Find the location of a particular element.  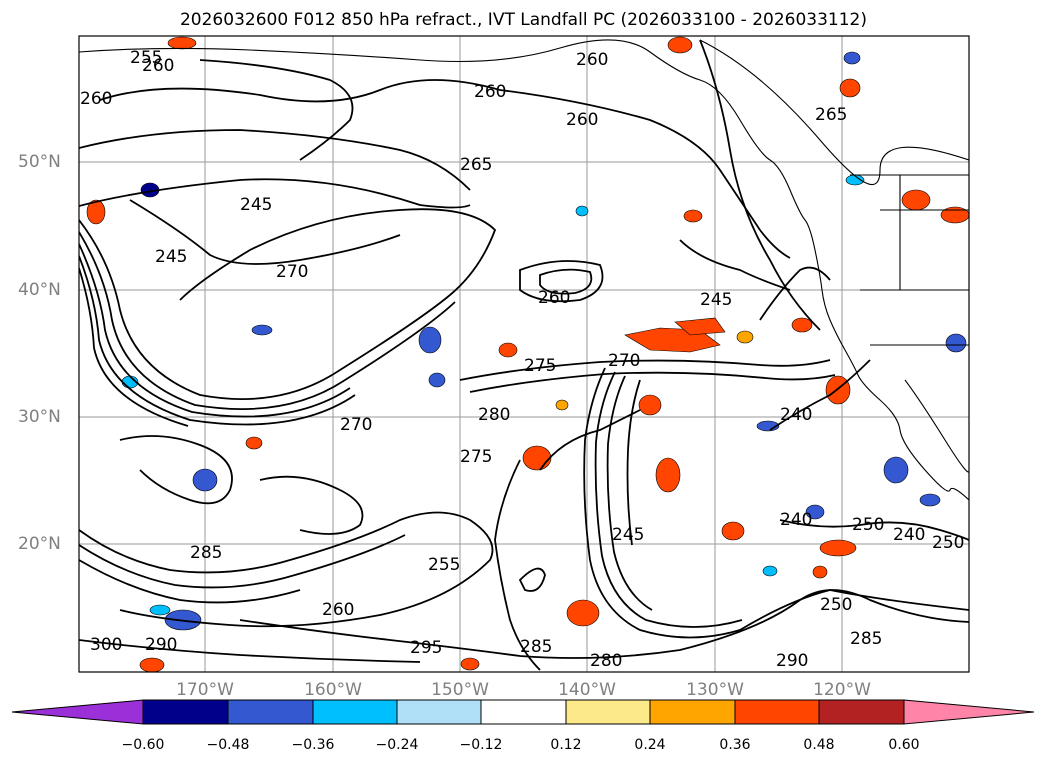

lon-label: 120°W is located at coordinates (842, 690).